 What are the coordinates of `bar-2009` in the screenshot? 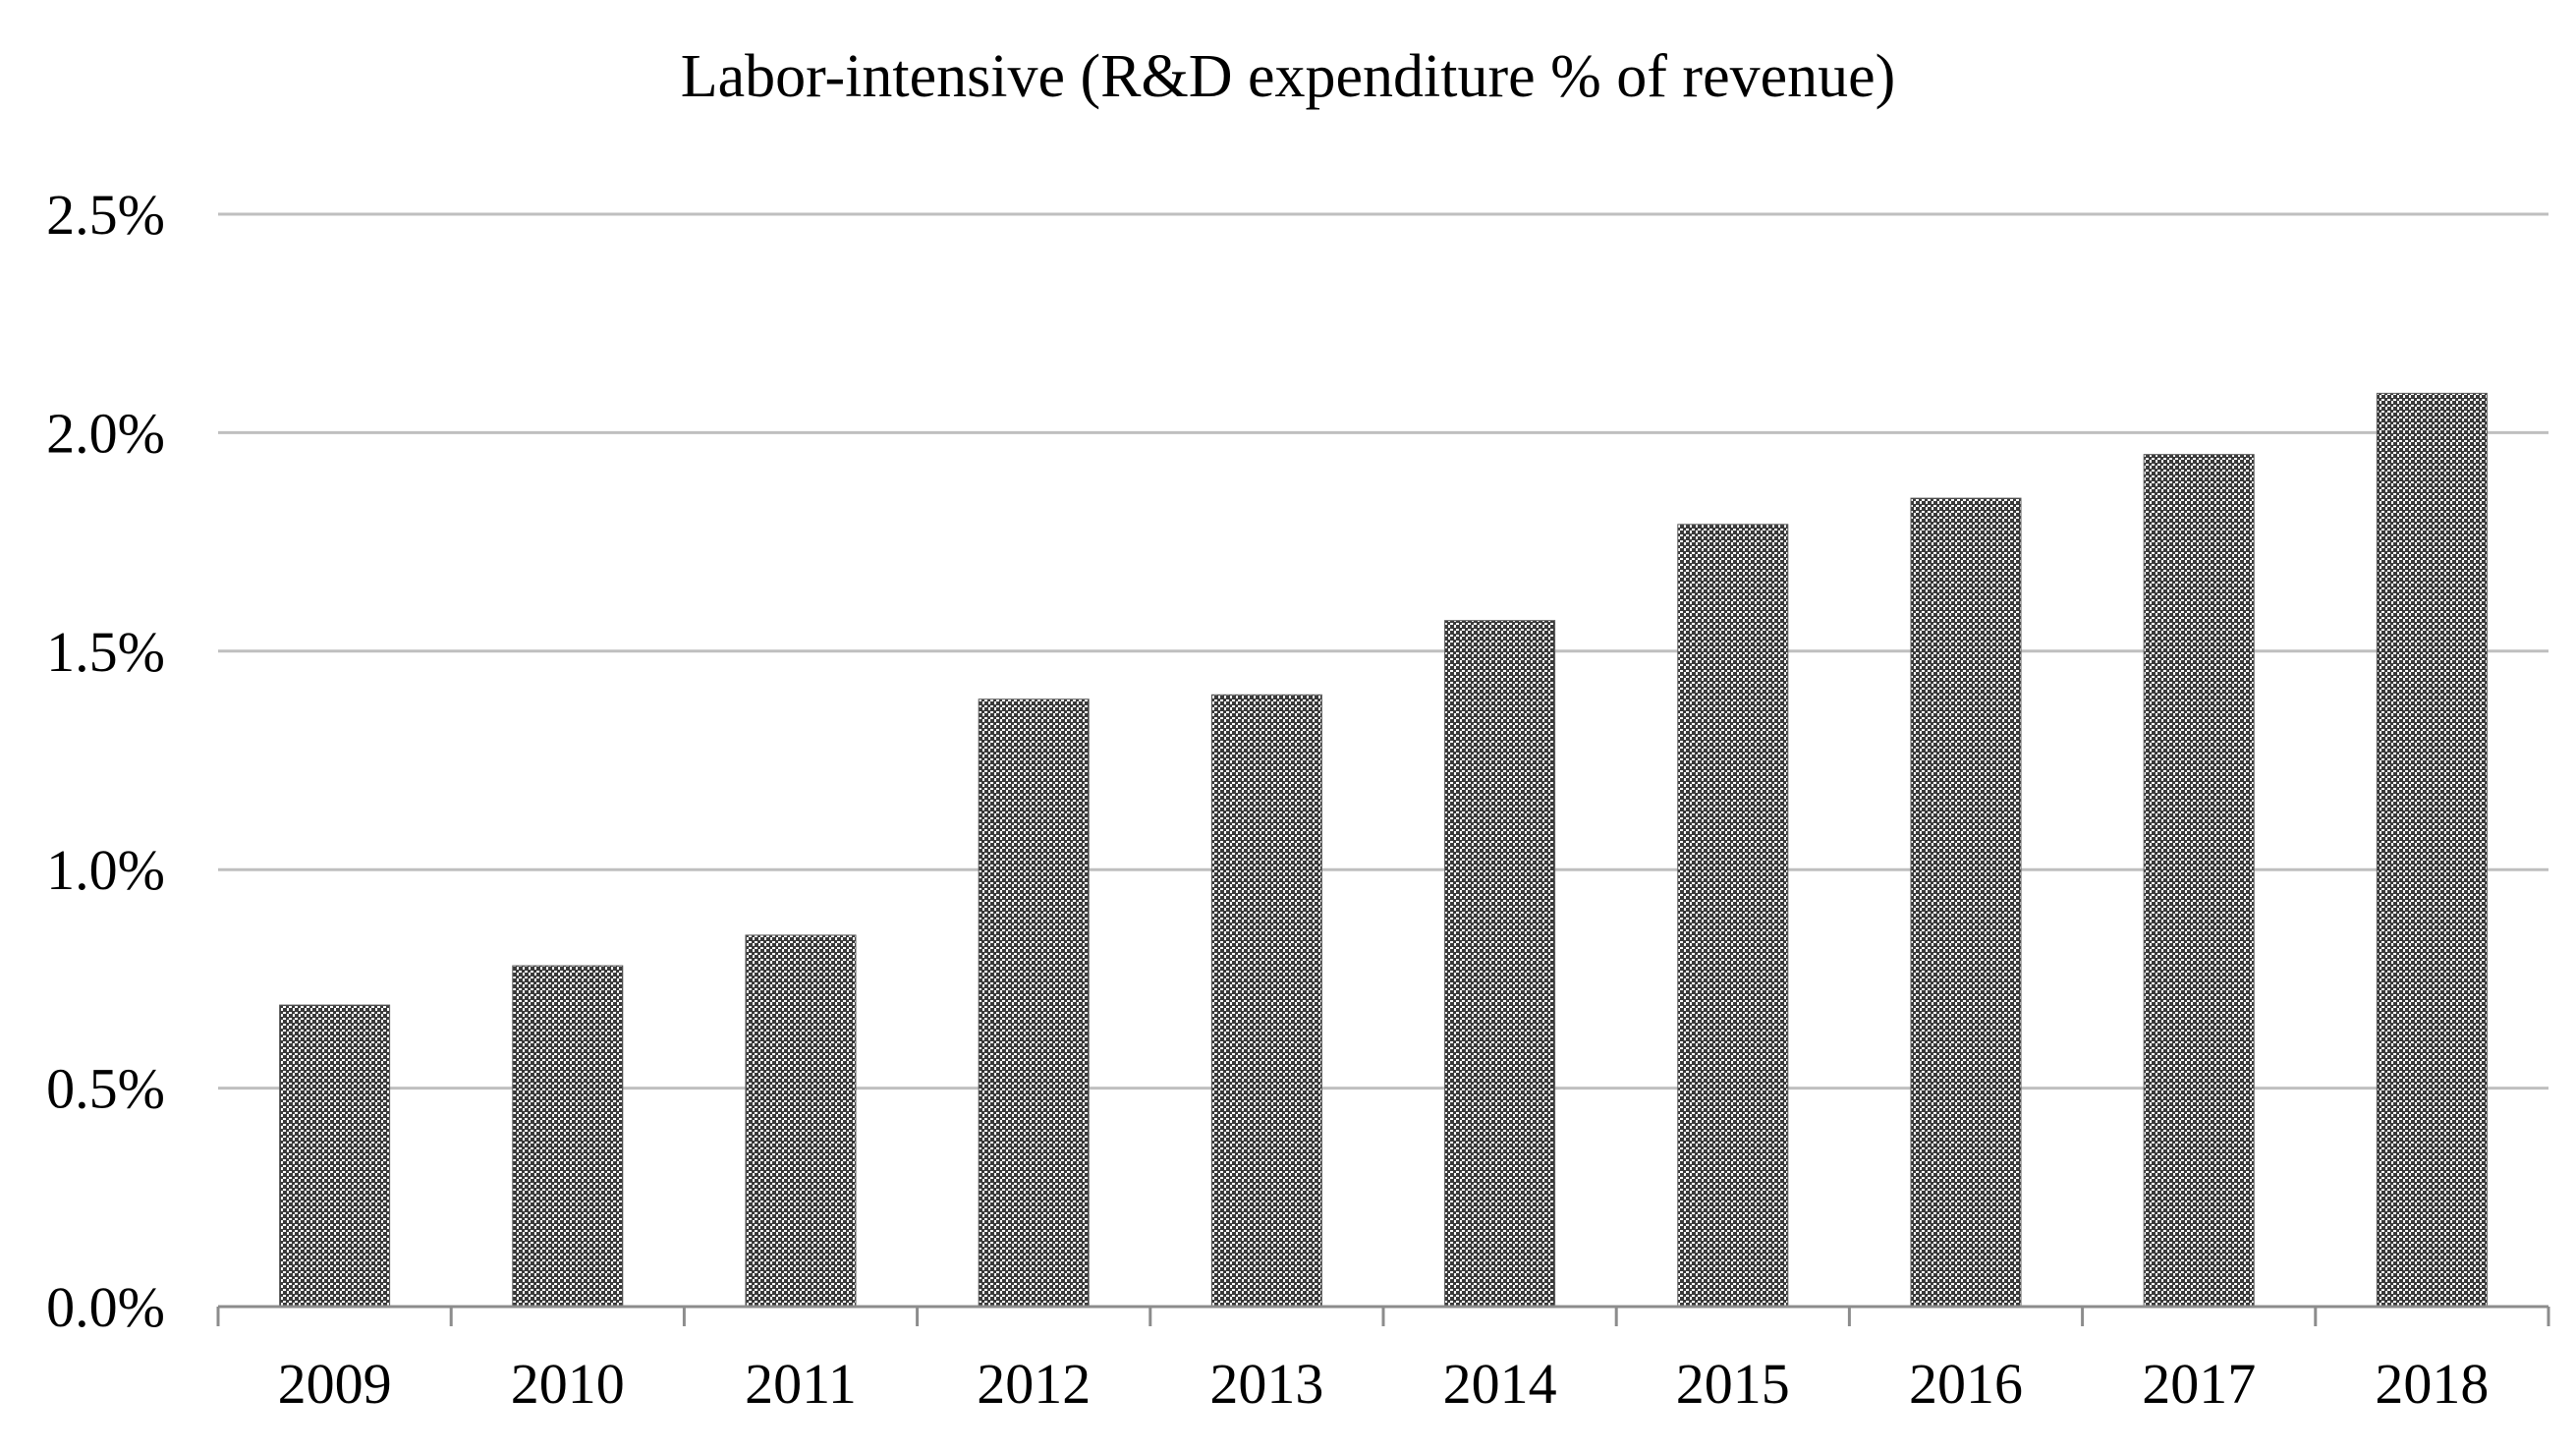 It's located at (335, 1156).